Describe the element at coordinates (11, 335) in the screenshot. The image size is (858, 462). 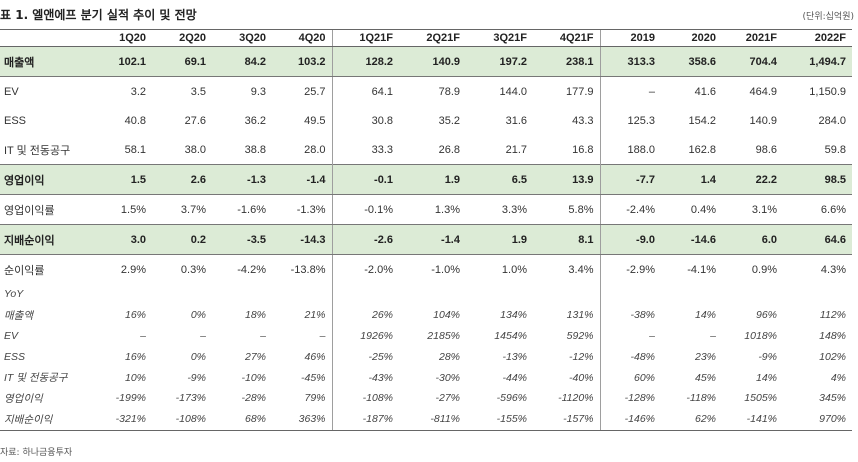
I see `row-label: EV` at that location.